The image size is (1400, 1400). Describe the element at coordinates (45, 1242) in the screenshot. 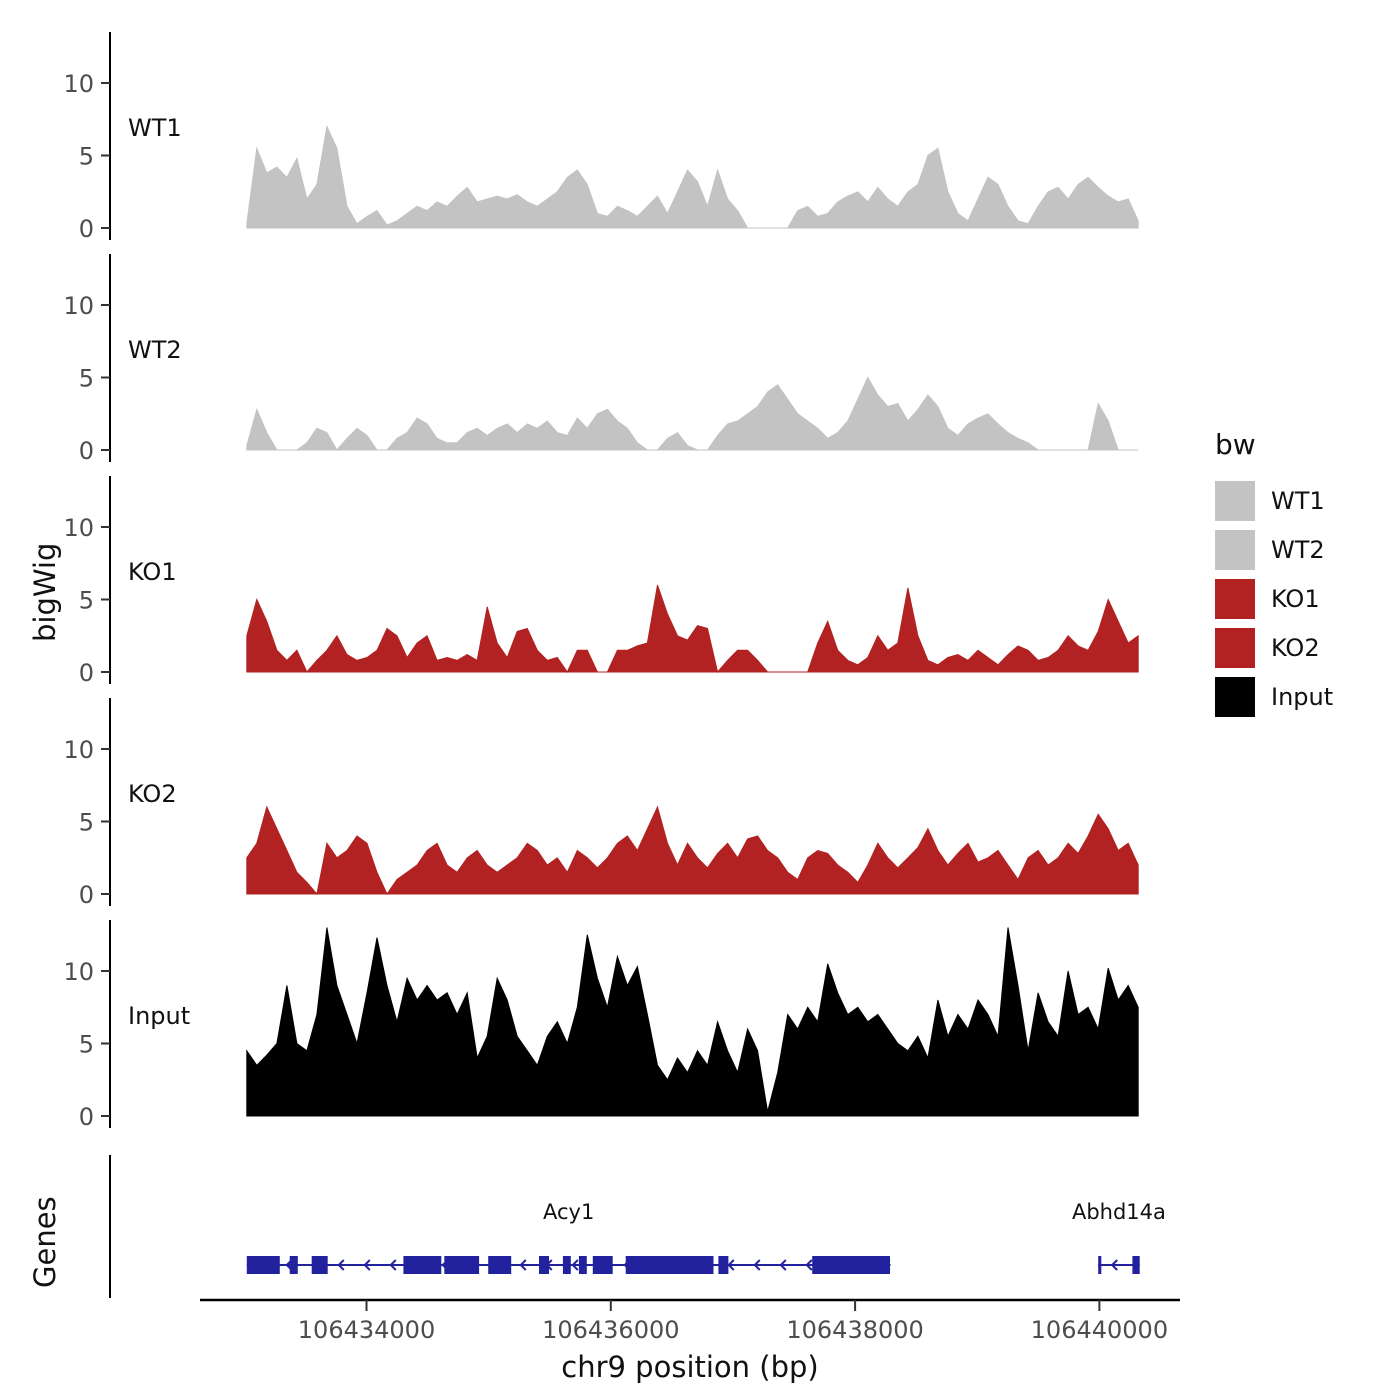

I see `y-axis-title-genes: Genes` at that location.